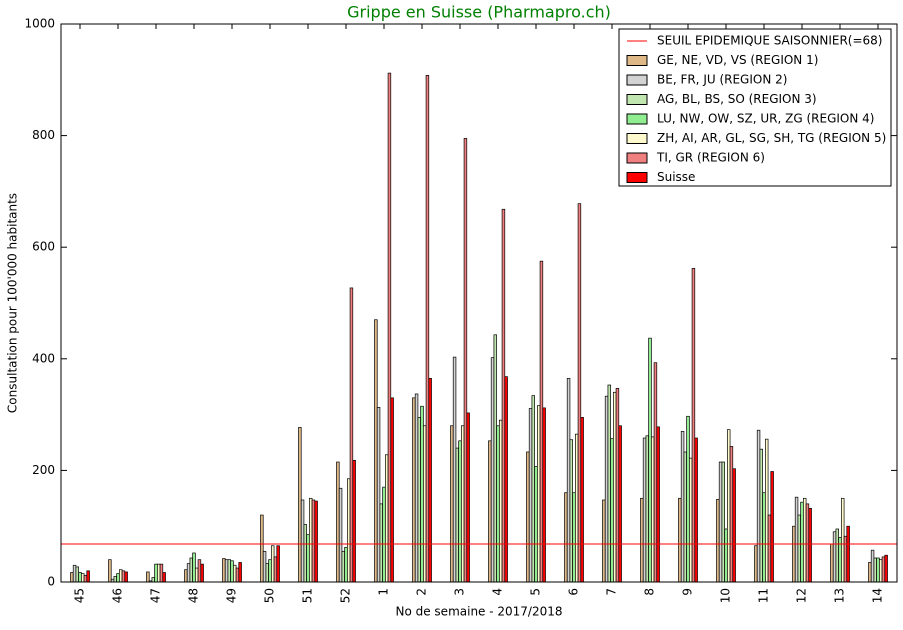  What do you see at coordinates (737, 60) in the screenshot?
I see `legend-label: GE, NE, VD, VS (REGION 1)` at bounding box center [737, 60].